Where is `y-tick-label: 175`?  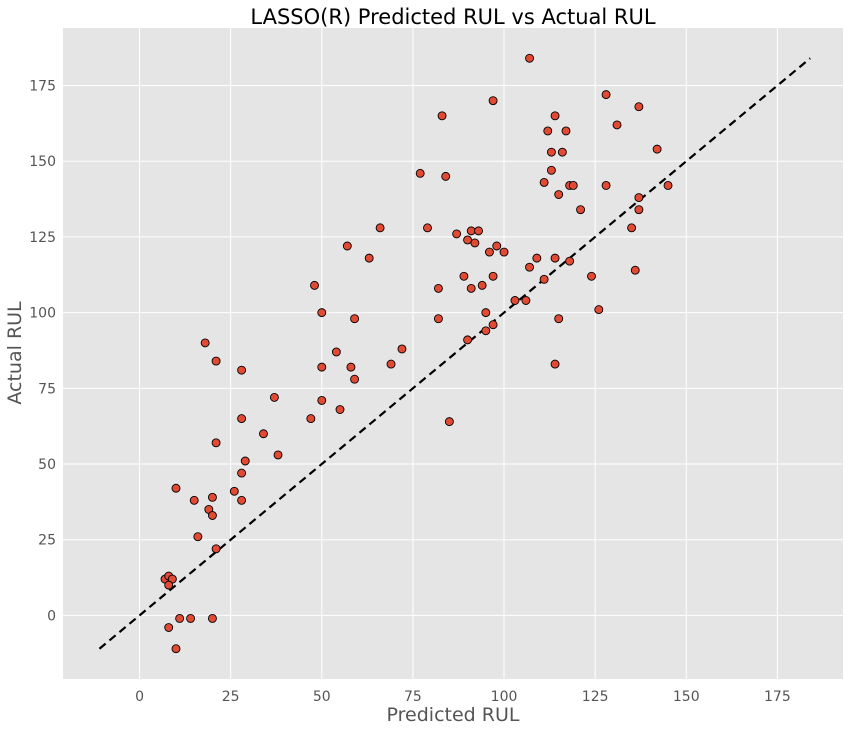
y-tick-label: 175 is located at coordinates (42, 87).